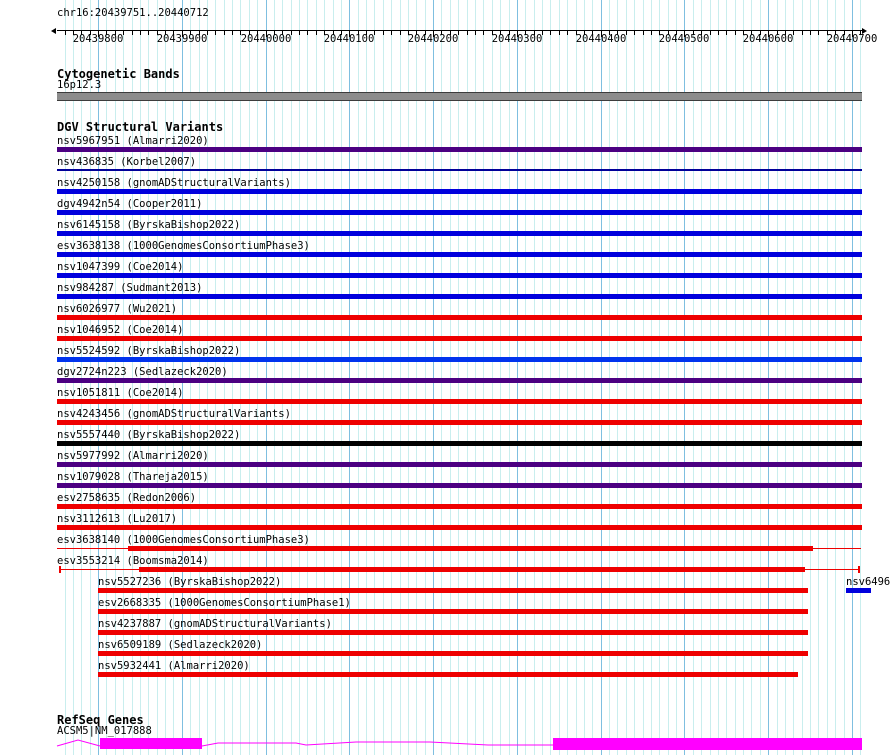 The height and width of the screenshot is (755, 890). What do you see at coordinates (684, 39) in the screenshot?
I see `ruler-tick-label: 20440500` at bounding box center [684, 39].